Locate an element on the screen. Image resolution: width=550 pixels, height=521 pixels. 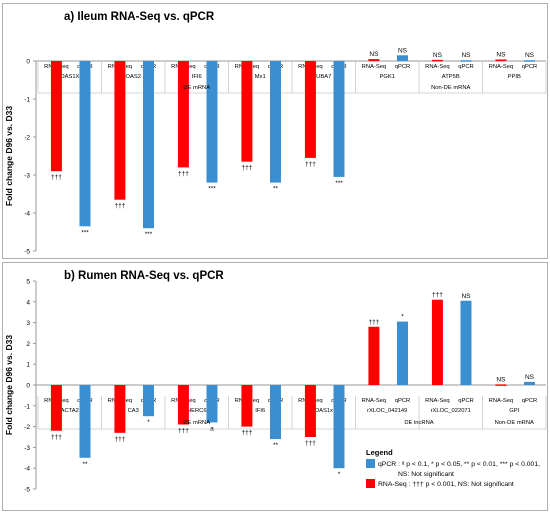
chart-title: a) Ileum RNA-Seq vs. qPCR is located at coordinates (139, 17).